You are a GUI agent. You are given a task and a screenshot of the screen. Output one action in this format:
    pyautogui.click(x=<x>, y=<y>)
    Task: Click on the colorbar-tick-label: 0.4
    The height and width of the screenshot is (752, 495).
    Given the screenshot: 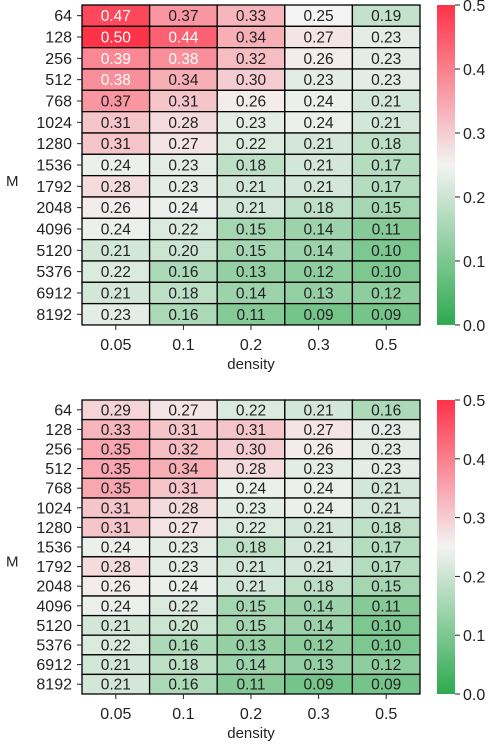 What is the action you would take?
    pyautogui.click(x=474, y=460)
    